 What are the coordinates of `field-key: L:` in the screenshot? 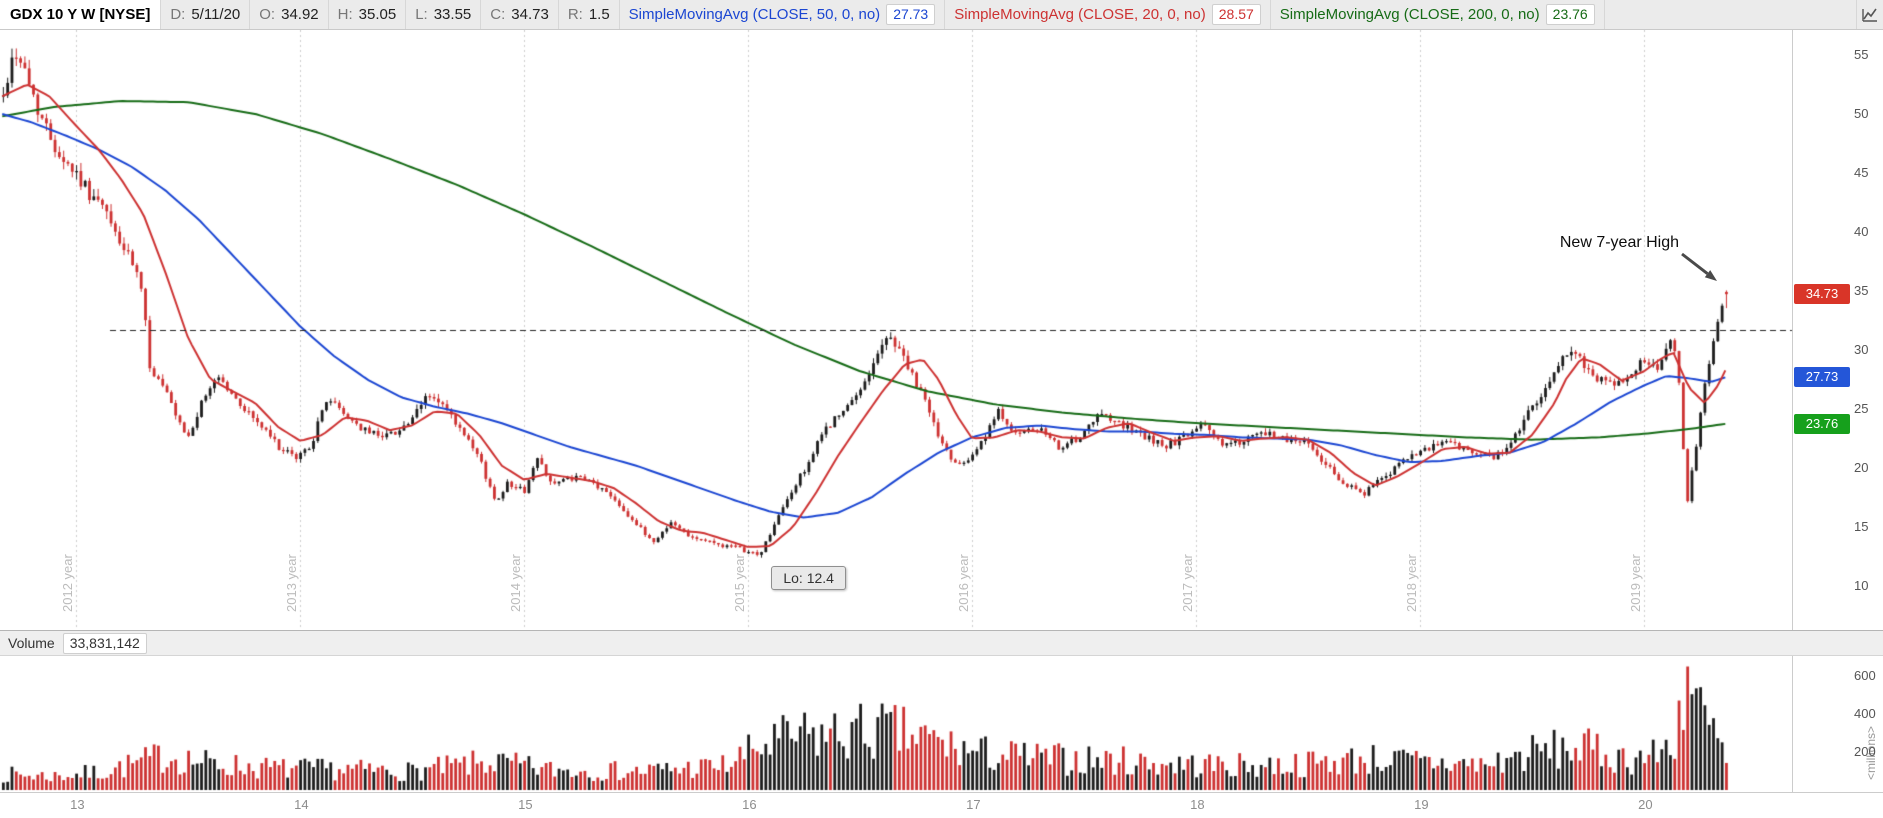 It's located at (421, 14).